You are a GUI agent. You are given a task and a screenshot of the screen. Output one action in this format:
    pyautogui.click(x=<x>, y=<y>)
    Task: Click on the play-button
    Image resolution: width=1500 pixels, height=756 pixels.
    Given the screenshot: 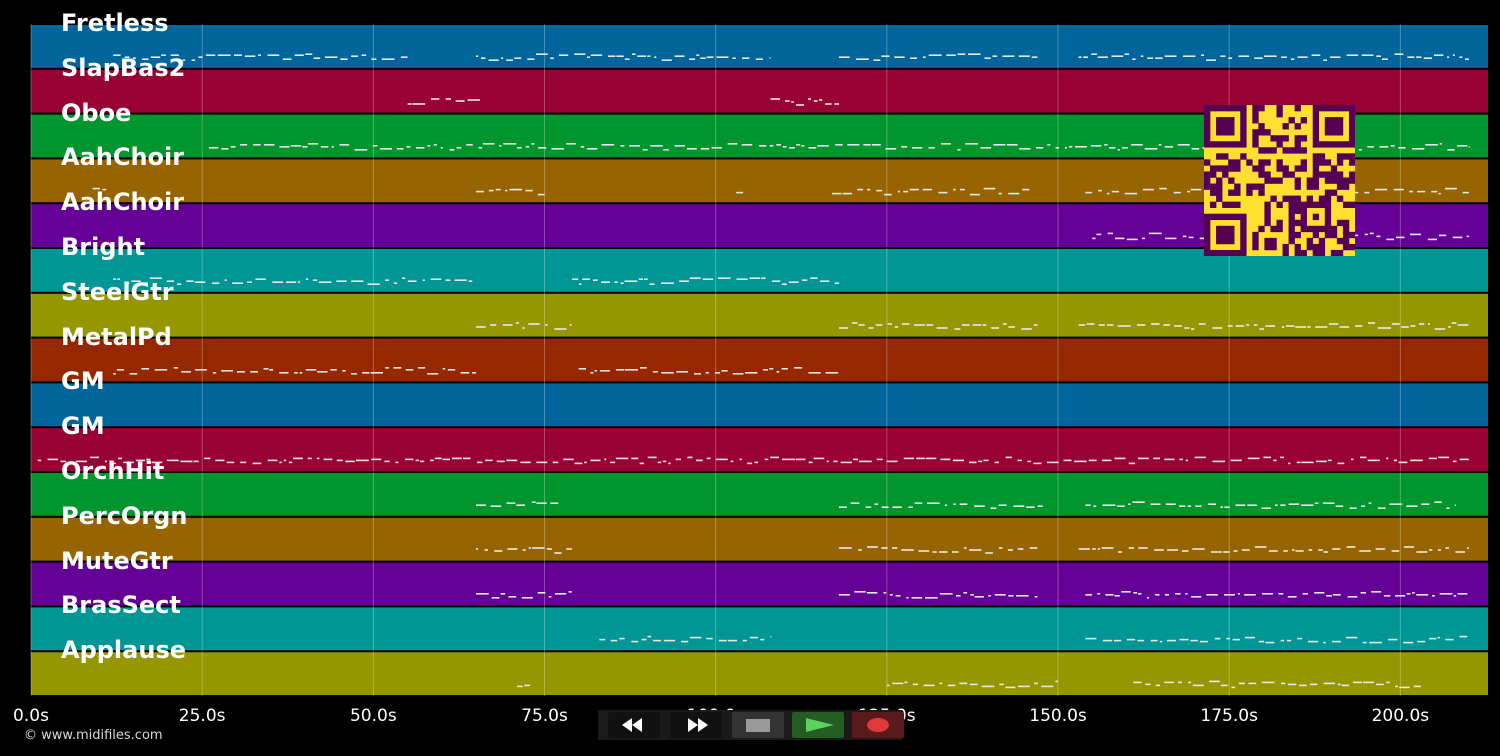 What is the action you would take?
    pyautogui.click(x=818, y=725)
    